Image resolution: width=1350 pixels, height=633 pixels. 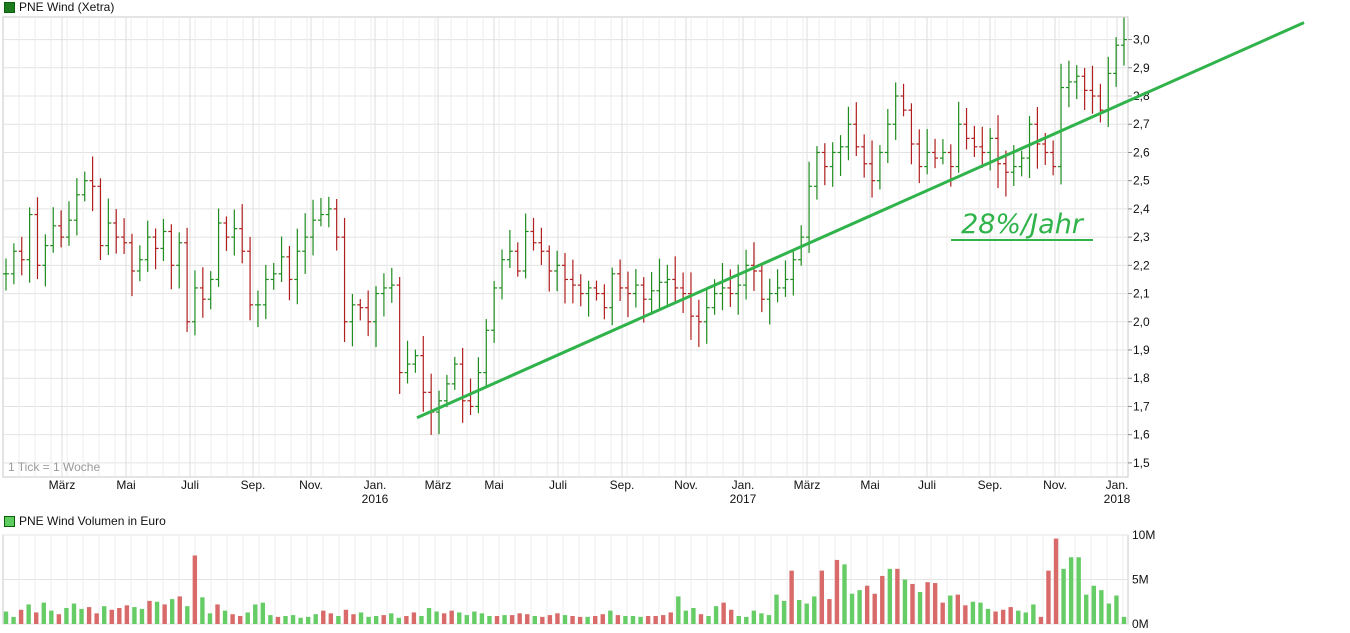 I want to click on price-x-tick-year: 2016, so click(x=375, y=499).